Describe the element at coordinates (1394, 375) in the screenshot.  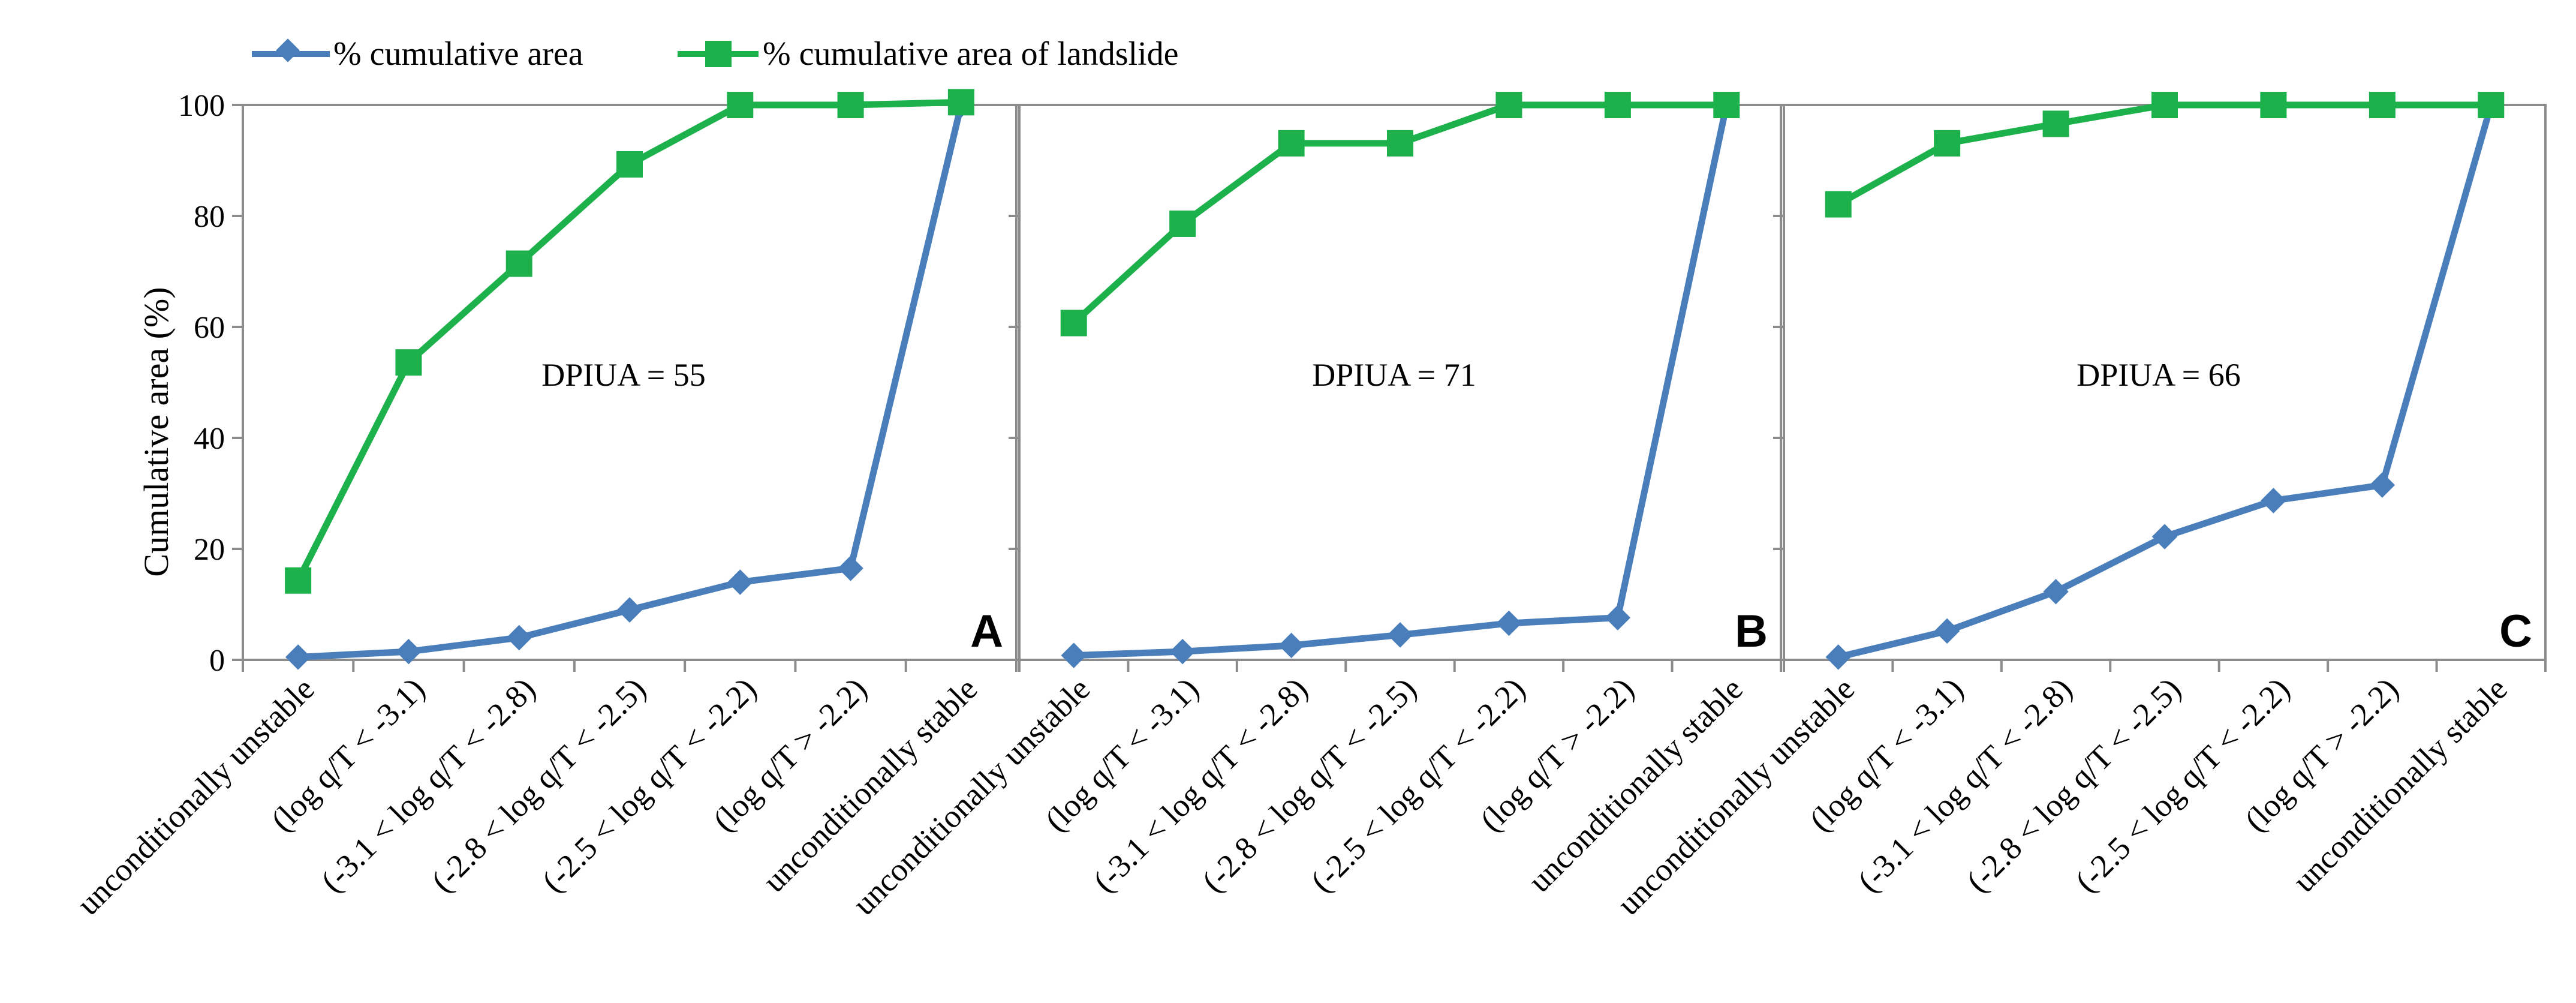
I see `dpiua-annotation: DPIUA = 71` at that location.